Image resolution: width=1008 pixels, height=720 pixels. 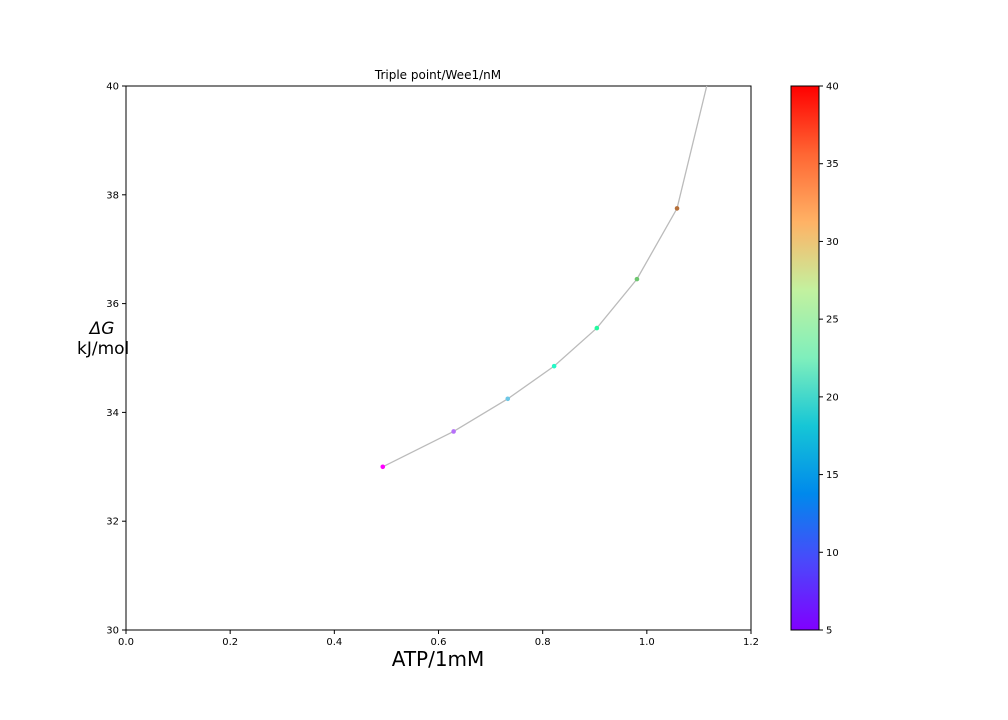 What do you see at coordinates (101, 329) in the screenshot?
I see `y-axis-label-symbol: ΔG` at bounding box center [101, 329].